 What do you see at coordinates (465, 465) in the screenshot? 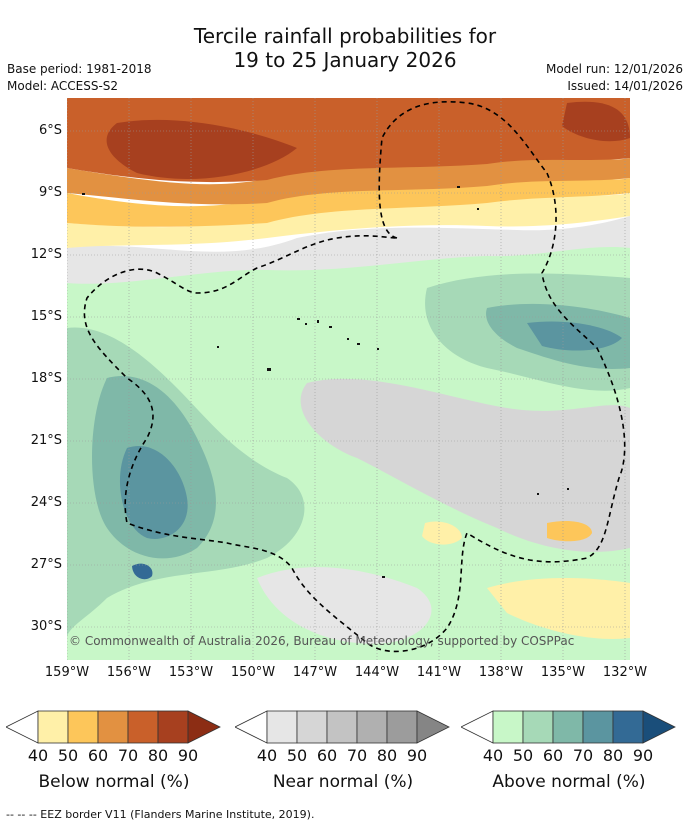
I see `near-normal-region-southeast` at bounding box center [465, 465].